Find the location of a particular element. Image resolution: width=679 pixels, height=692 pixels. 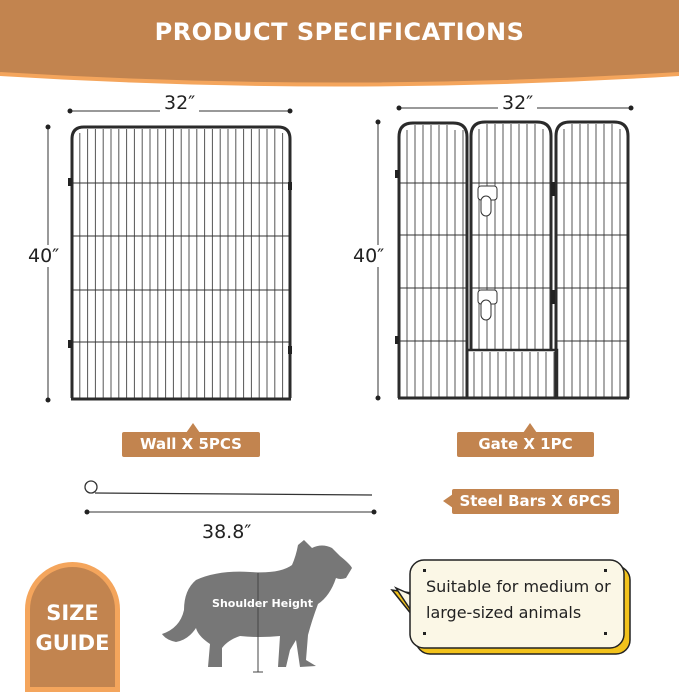

wall-tag-pointer is located at coordinates (193, 428).